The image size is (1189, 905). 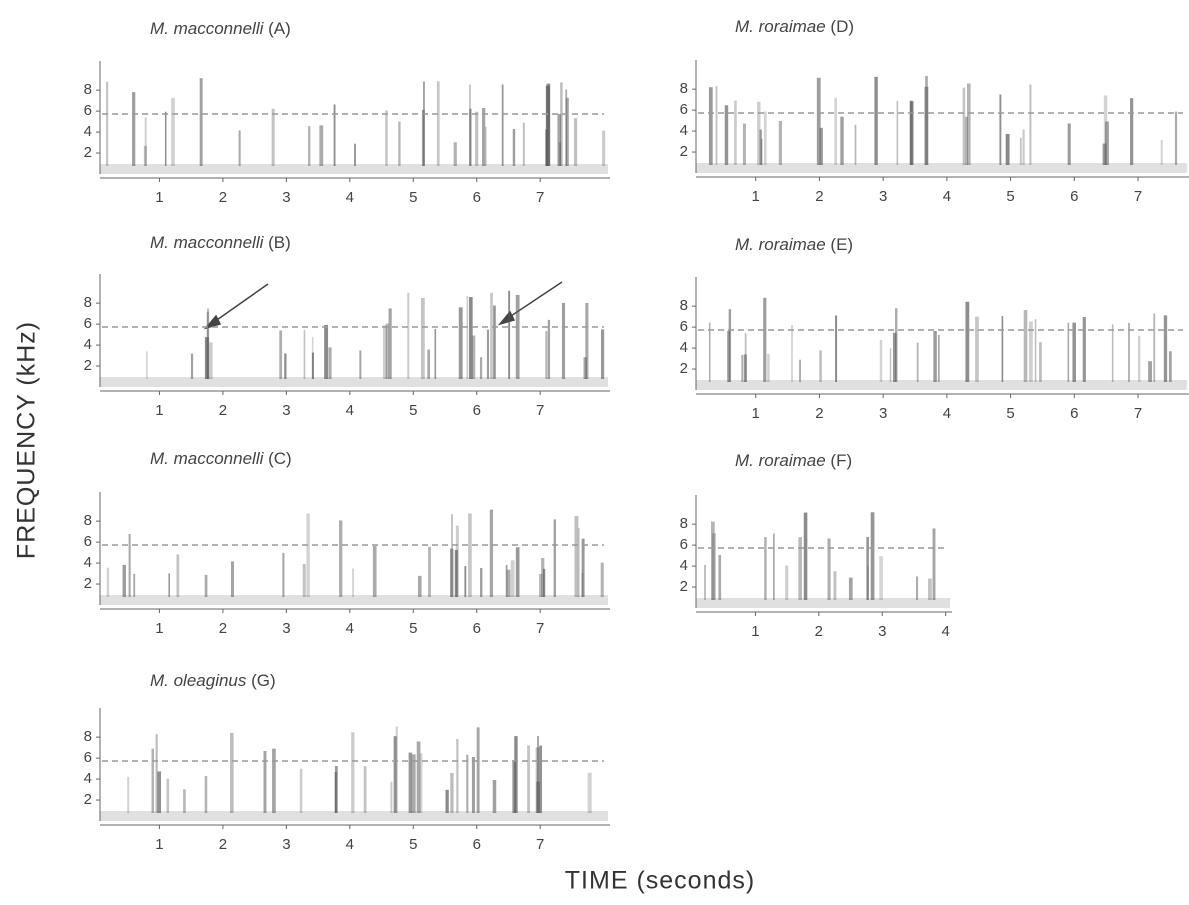 I want to click on x-tick-label: 3, so click(x=286, y=844).